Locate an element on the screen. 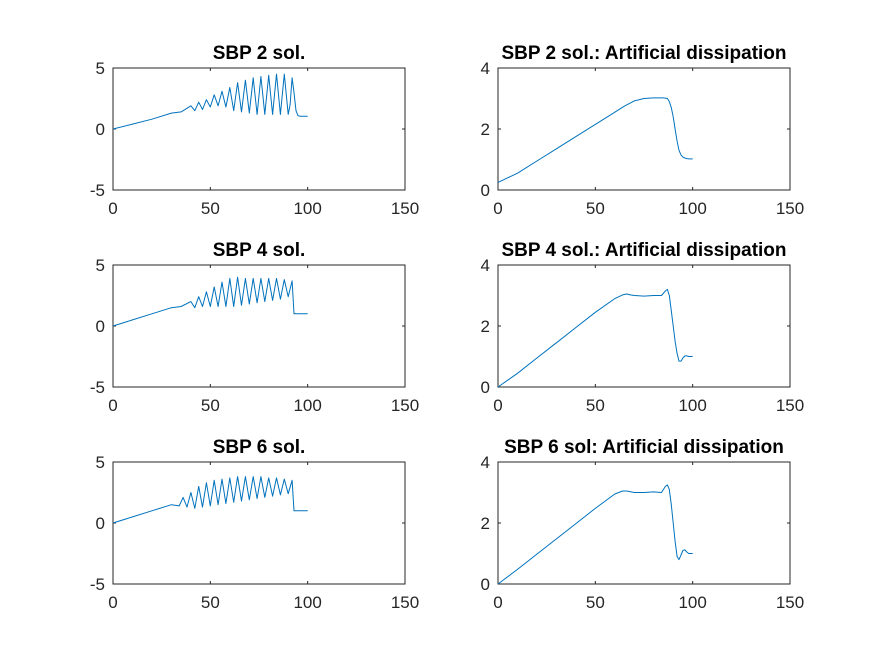 The image size is (875, 656). subplot-title: SBP 2 sol. is located at coordinates (259, 53).